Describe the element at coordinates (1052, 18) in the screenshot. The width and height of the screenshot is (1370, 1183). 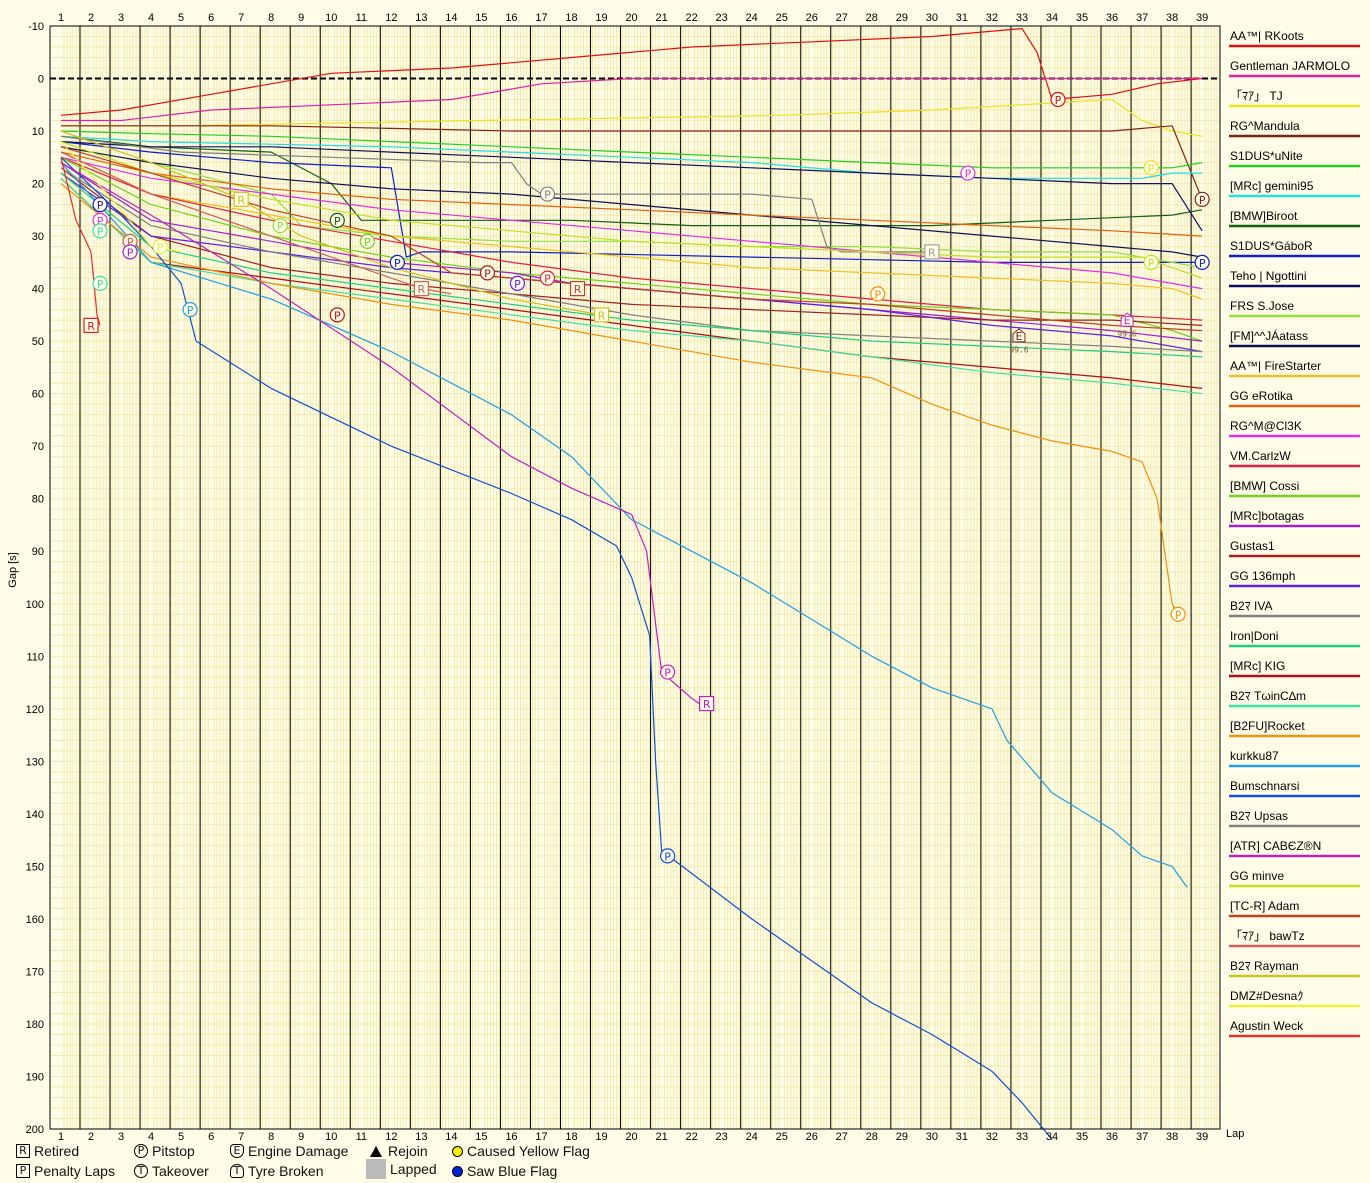
I see `x-tick-label-top: 34` at that location.